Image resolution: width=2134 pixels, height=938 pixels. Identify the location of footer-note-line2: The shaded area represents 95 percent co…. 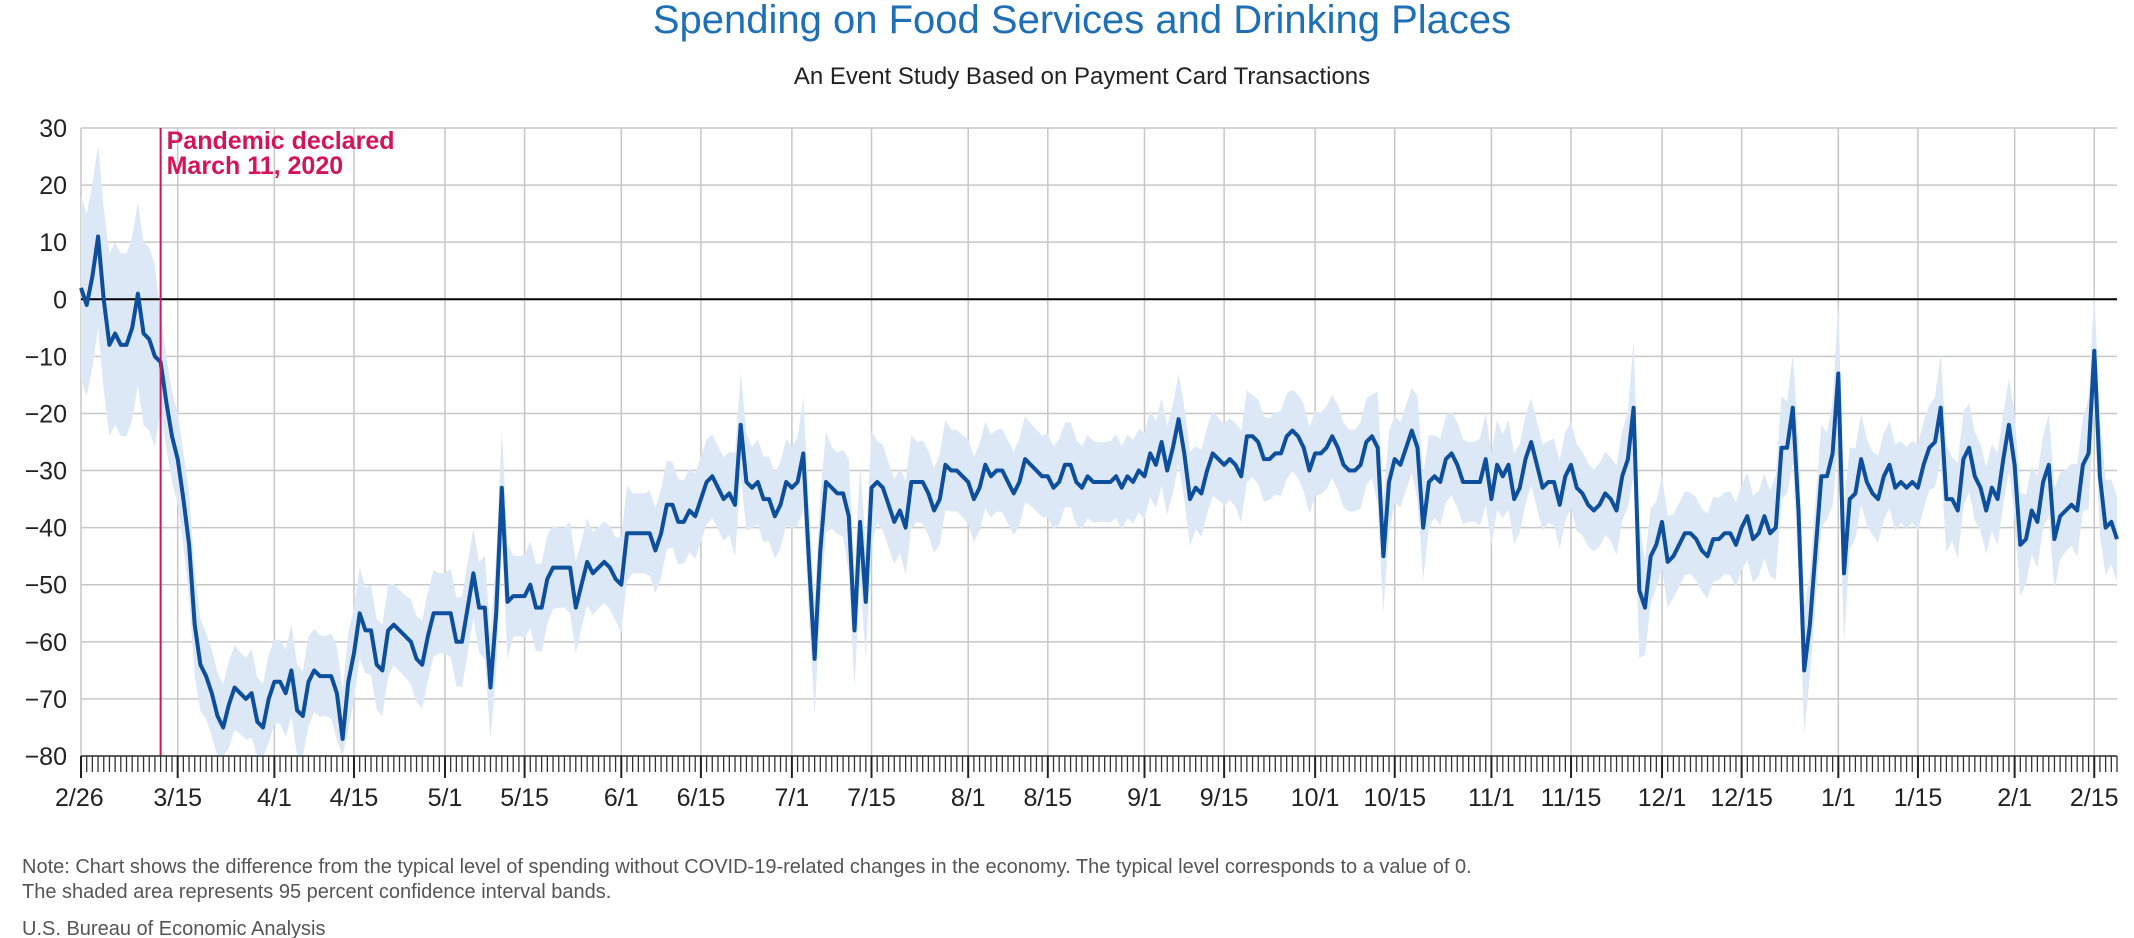
(316, 892).